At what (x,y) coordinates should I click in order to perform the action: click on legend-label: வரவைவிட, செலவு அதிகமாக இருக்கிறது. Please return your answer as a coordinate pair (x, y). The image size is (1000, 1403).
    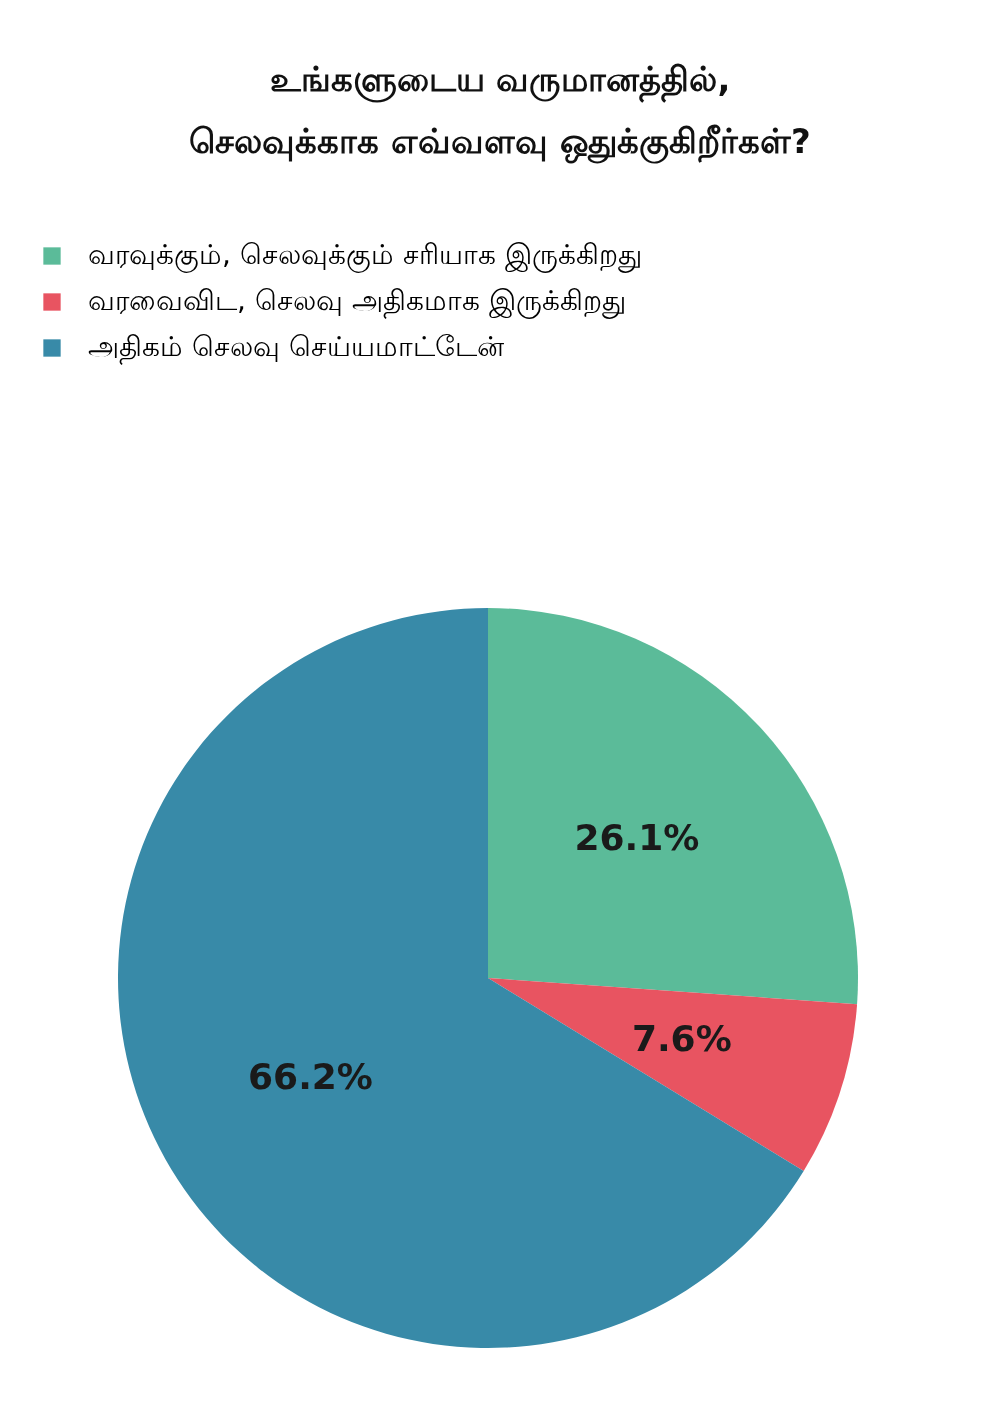
    Looking at the image, I should click on (357, 301).